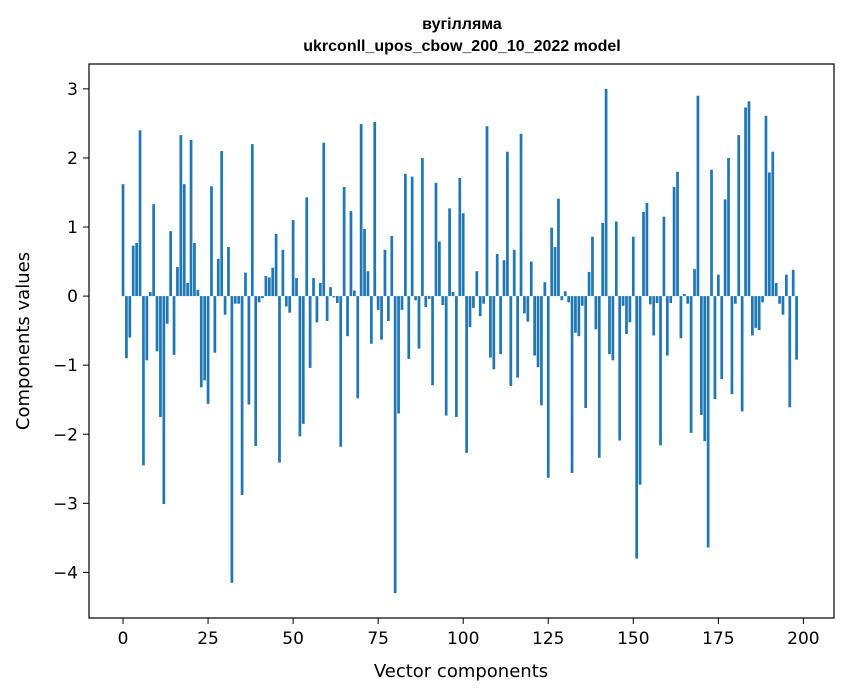  Describe the element at coordinates (378, 639) in the screenshot. I see `x-tick-label: 75` at that location.